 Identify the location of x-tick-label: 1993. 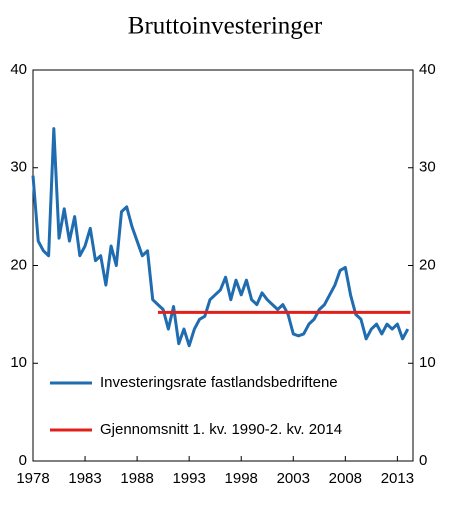
(188, 478).